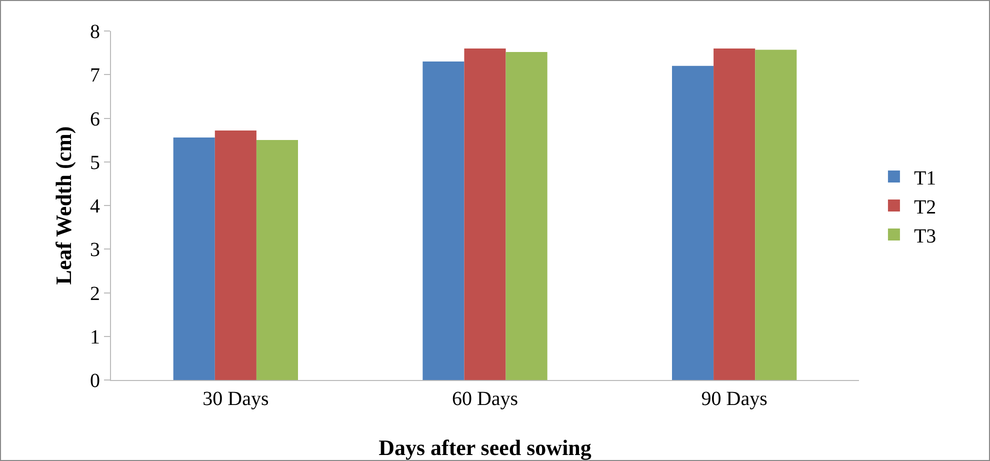  Describe the element at coordinates (734, 399) in the screenshot. I see `x-tick-label: 90 Days` at that location.